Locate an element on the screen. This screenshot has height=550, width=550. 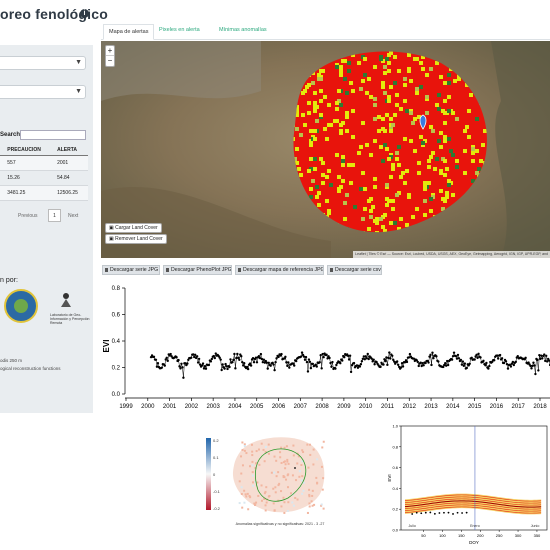
x-tick-label: 2018 is located at coordinates (540, 407).